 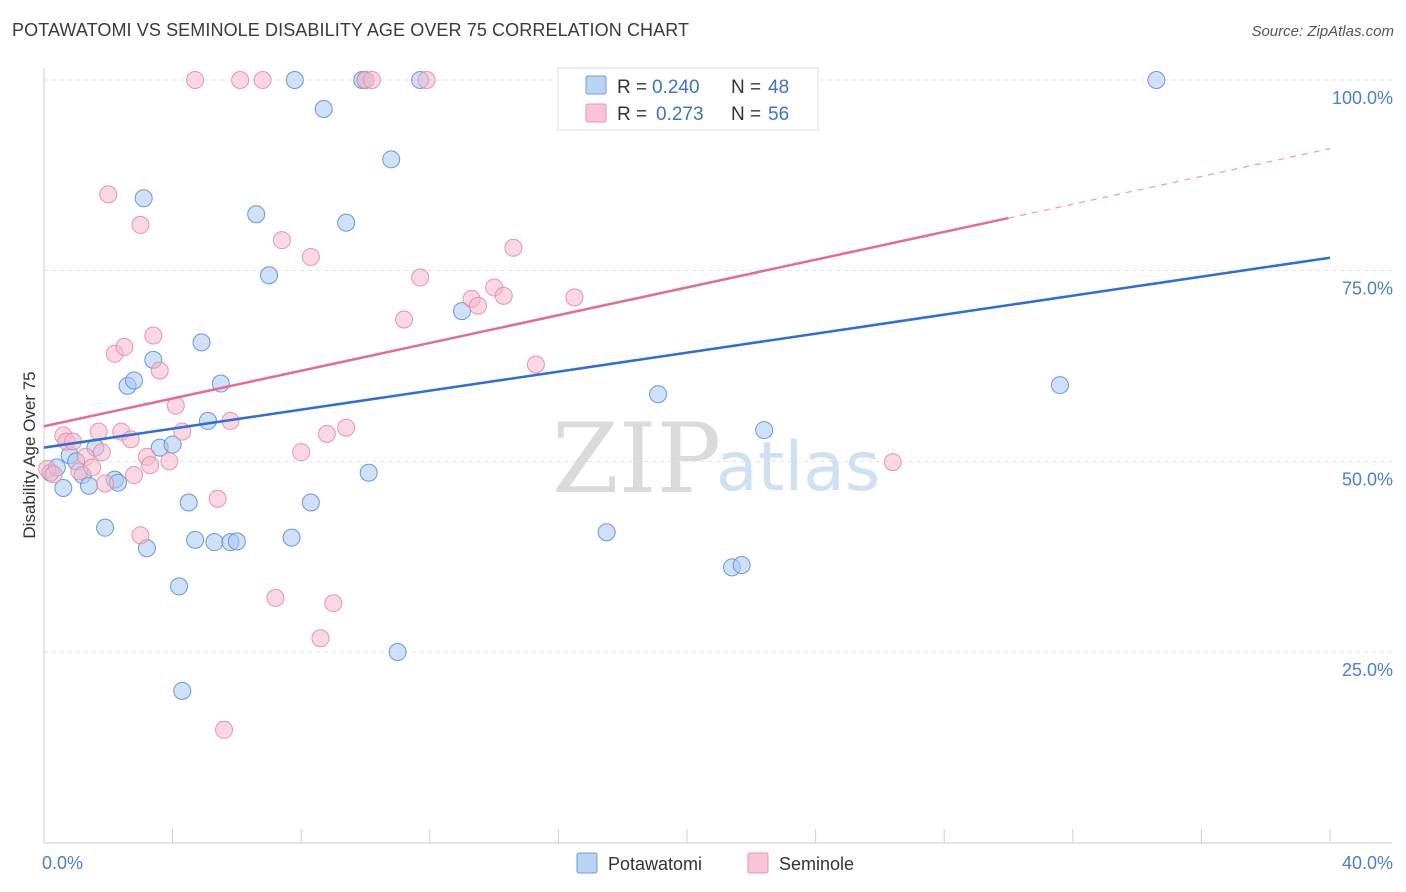 What do you see at coordinates (587, 863) in the screenshot?
I see `bottom-legend-swatch-potawatomi` at bounding box center [587, 863].